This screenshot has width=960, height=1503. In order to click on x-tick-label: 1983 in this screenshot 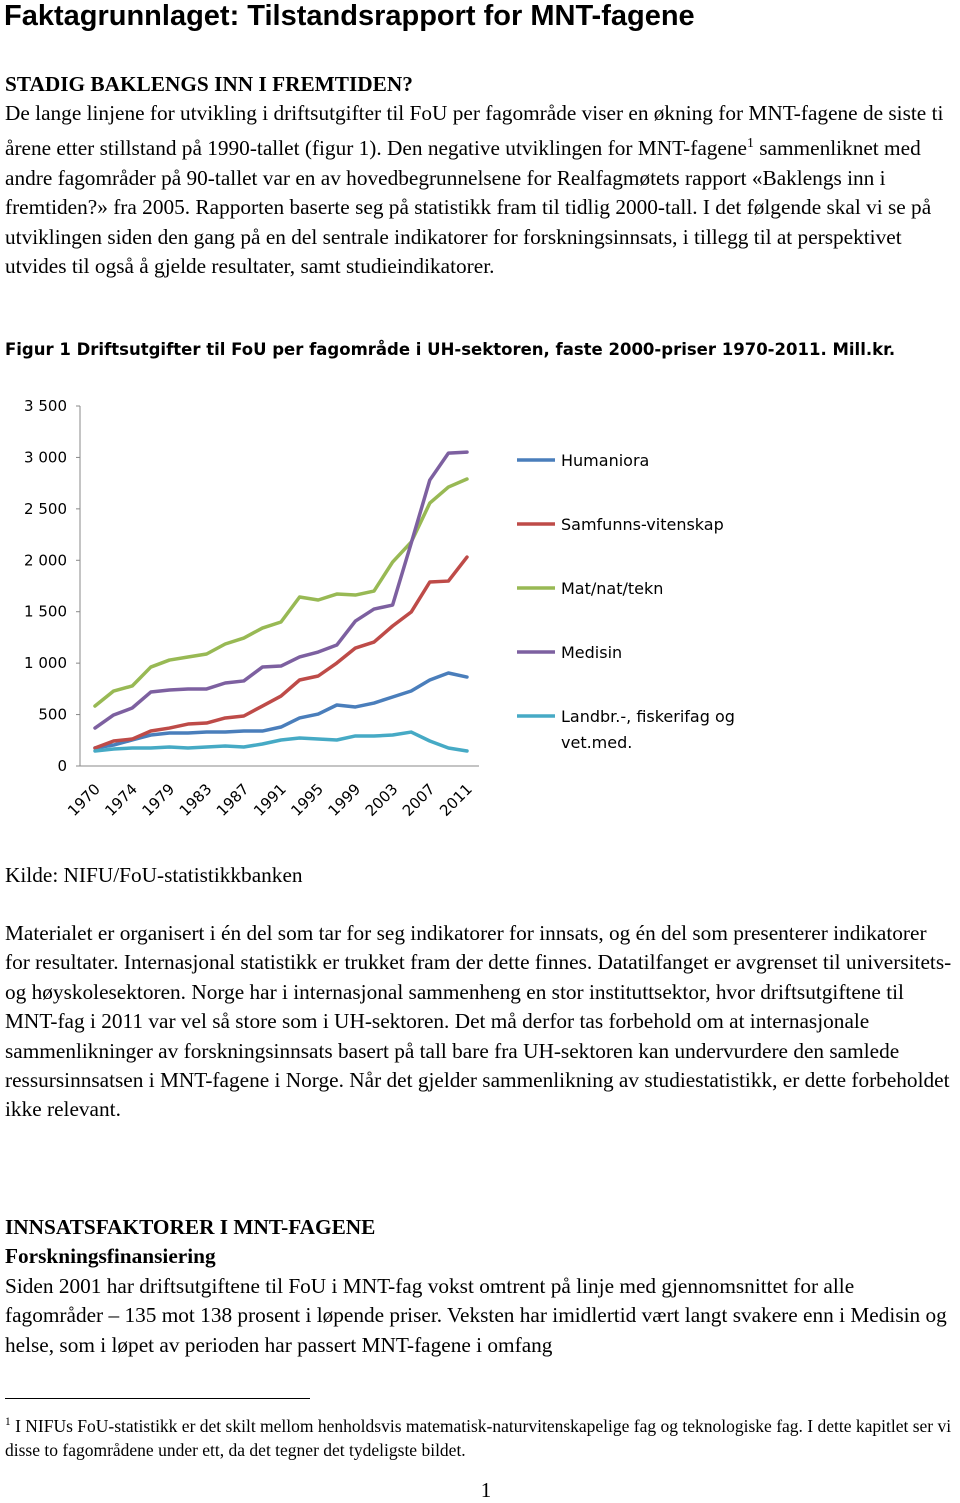, I will do `click(196, 800)`.